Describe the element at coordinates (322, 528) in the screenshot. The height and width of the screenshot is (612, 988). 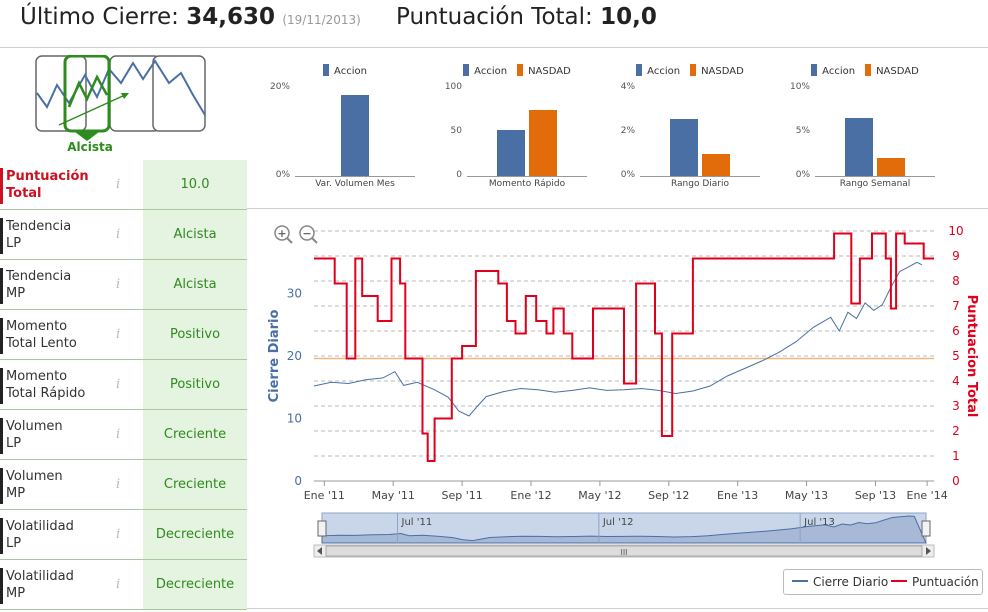
I see `navigator-handle-left` at that location.